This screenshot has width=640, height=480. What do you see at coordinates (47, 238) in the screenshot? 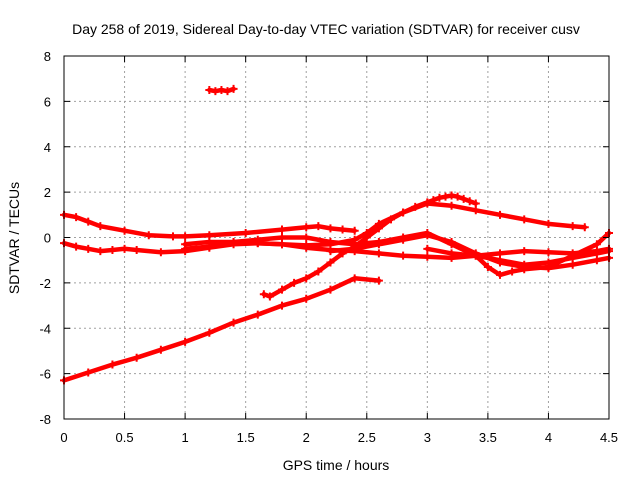
I see `y-tick-label: 0` at bounding box center [47, 238].